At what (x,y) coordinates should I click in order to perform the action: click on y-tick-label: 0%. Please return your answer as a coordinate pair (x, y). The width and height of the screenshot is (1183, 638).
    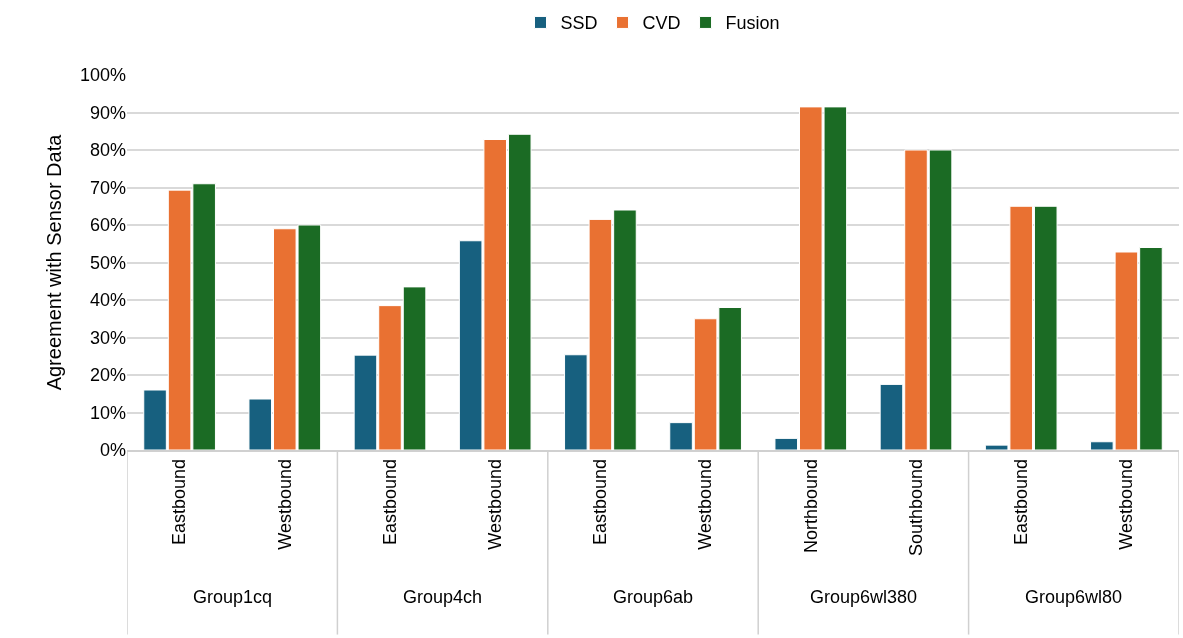
    Looking at the image, I should click on (112, 450).